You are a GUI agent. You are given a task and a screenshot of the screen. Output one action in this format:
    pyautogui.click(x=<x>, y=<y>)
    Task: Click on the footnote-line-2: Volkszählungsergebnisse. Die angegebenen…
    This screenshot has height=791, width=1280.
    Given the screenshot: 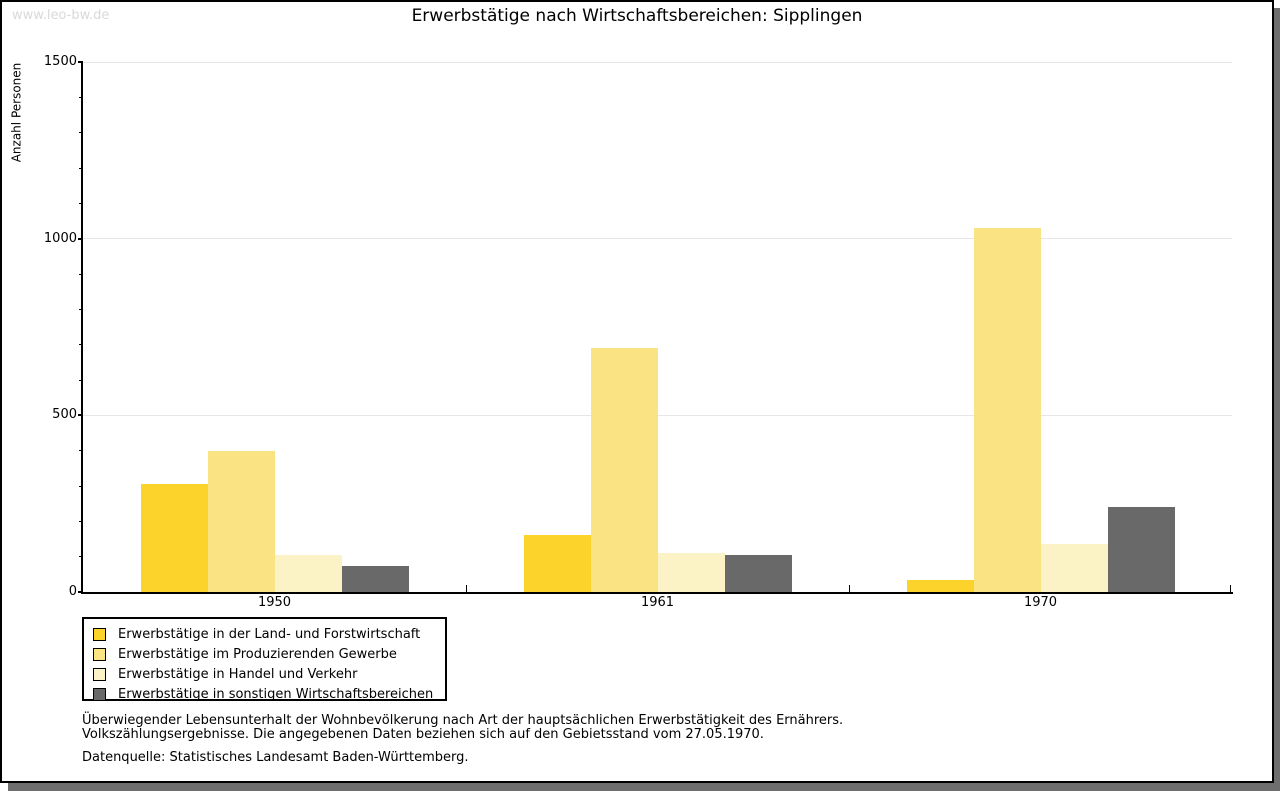 What is the action you would take?
    pyautogui.click(x=423, y=734)
    